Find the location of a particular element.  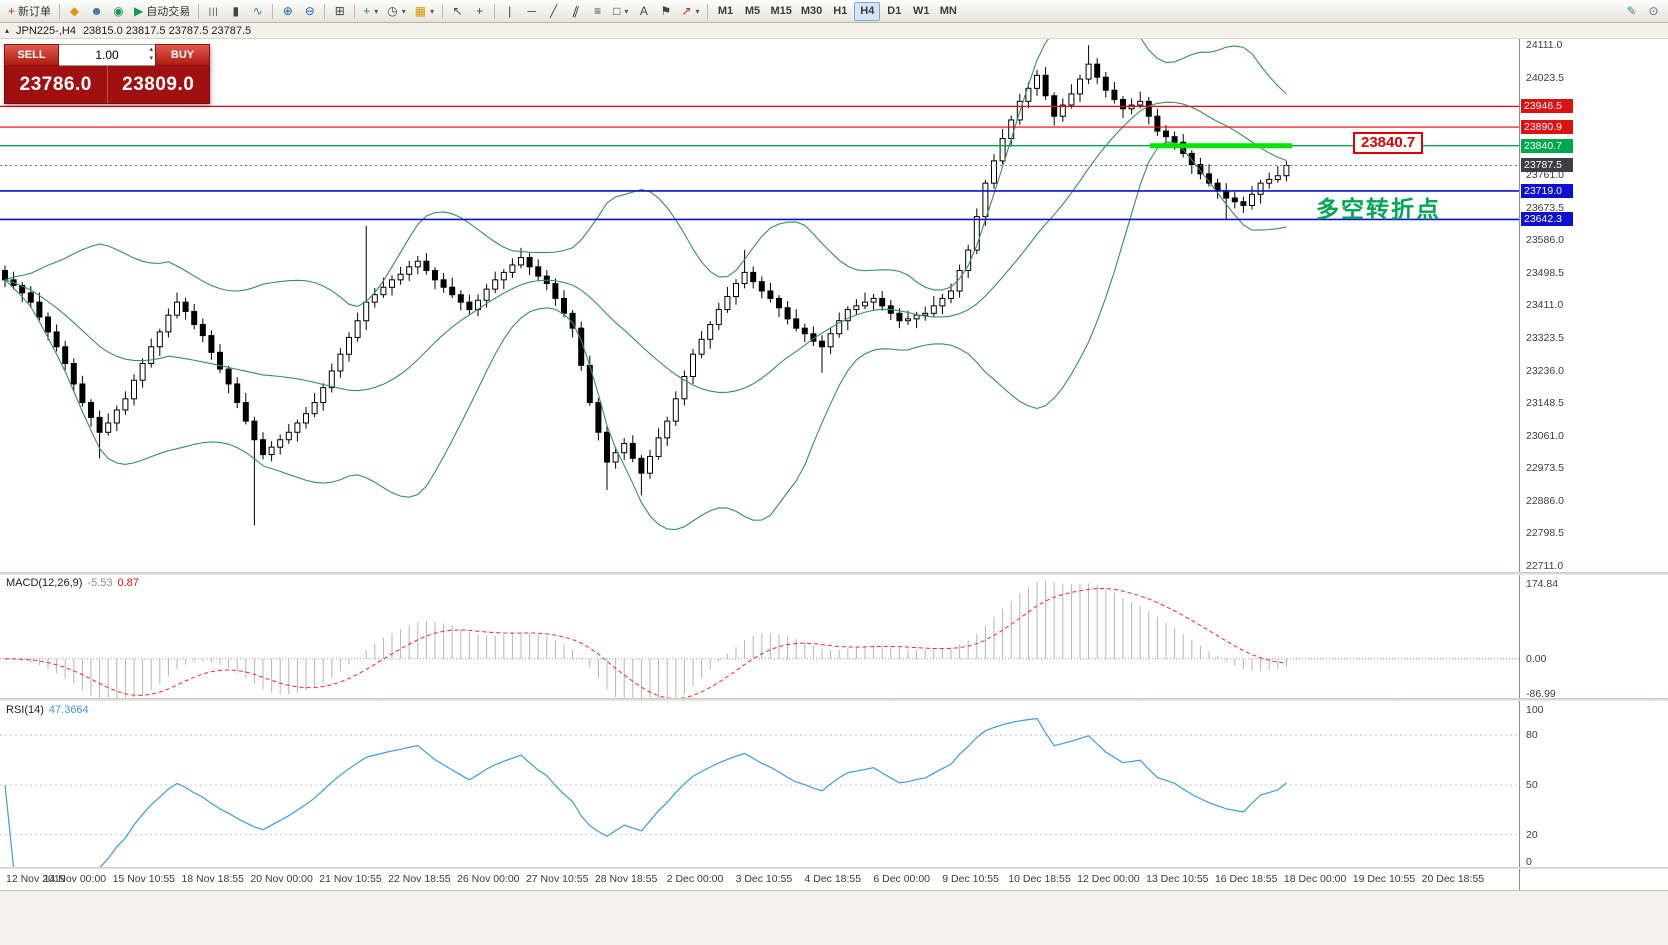

timeframe-h1: H1 is located at coordinates (840, 11).